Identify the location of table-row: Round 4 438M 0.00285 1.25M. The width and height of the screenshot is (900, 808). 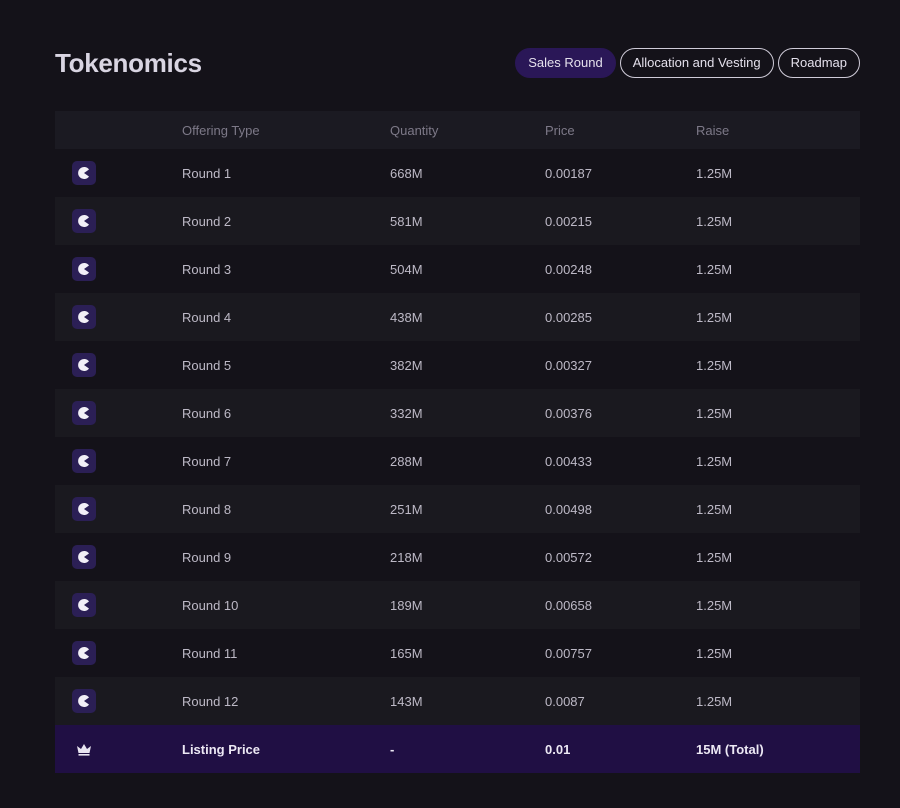
(457, 317).